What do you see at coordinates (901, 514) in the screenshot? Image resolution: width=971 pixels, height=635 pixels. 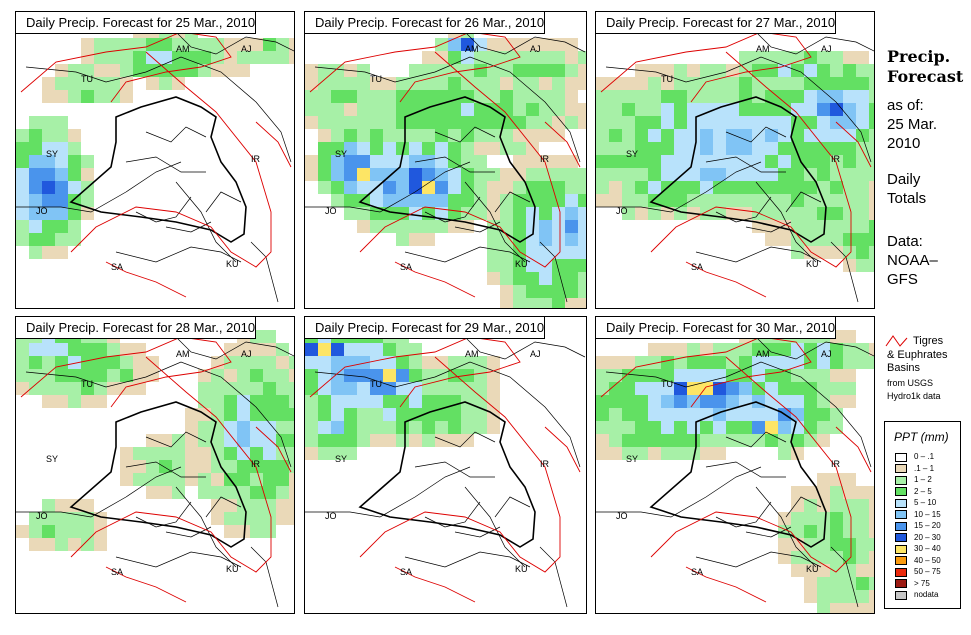 I see `ppt-legend-swatch` at bounding box center [901, 514].